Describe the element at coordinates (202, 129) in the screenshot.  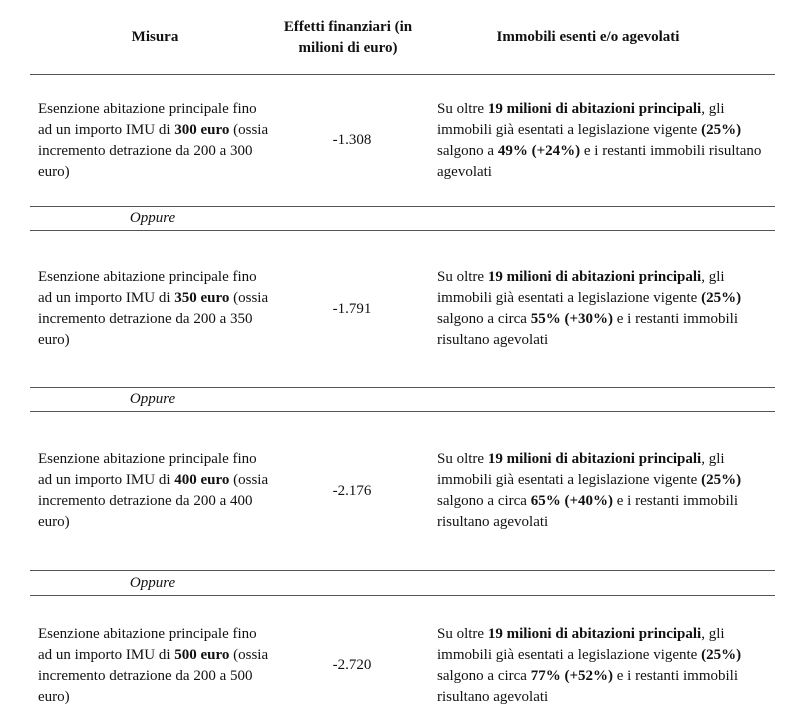
I see `bold-text: 300 euro` at that location.